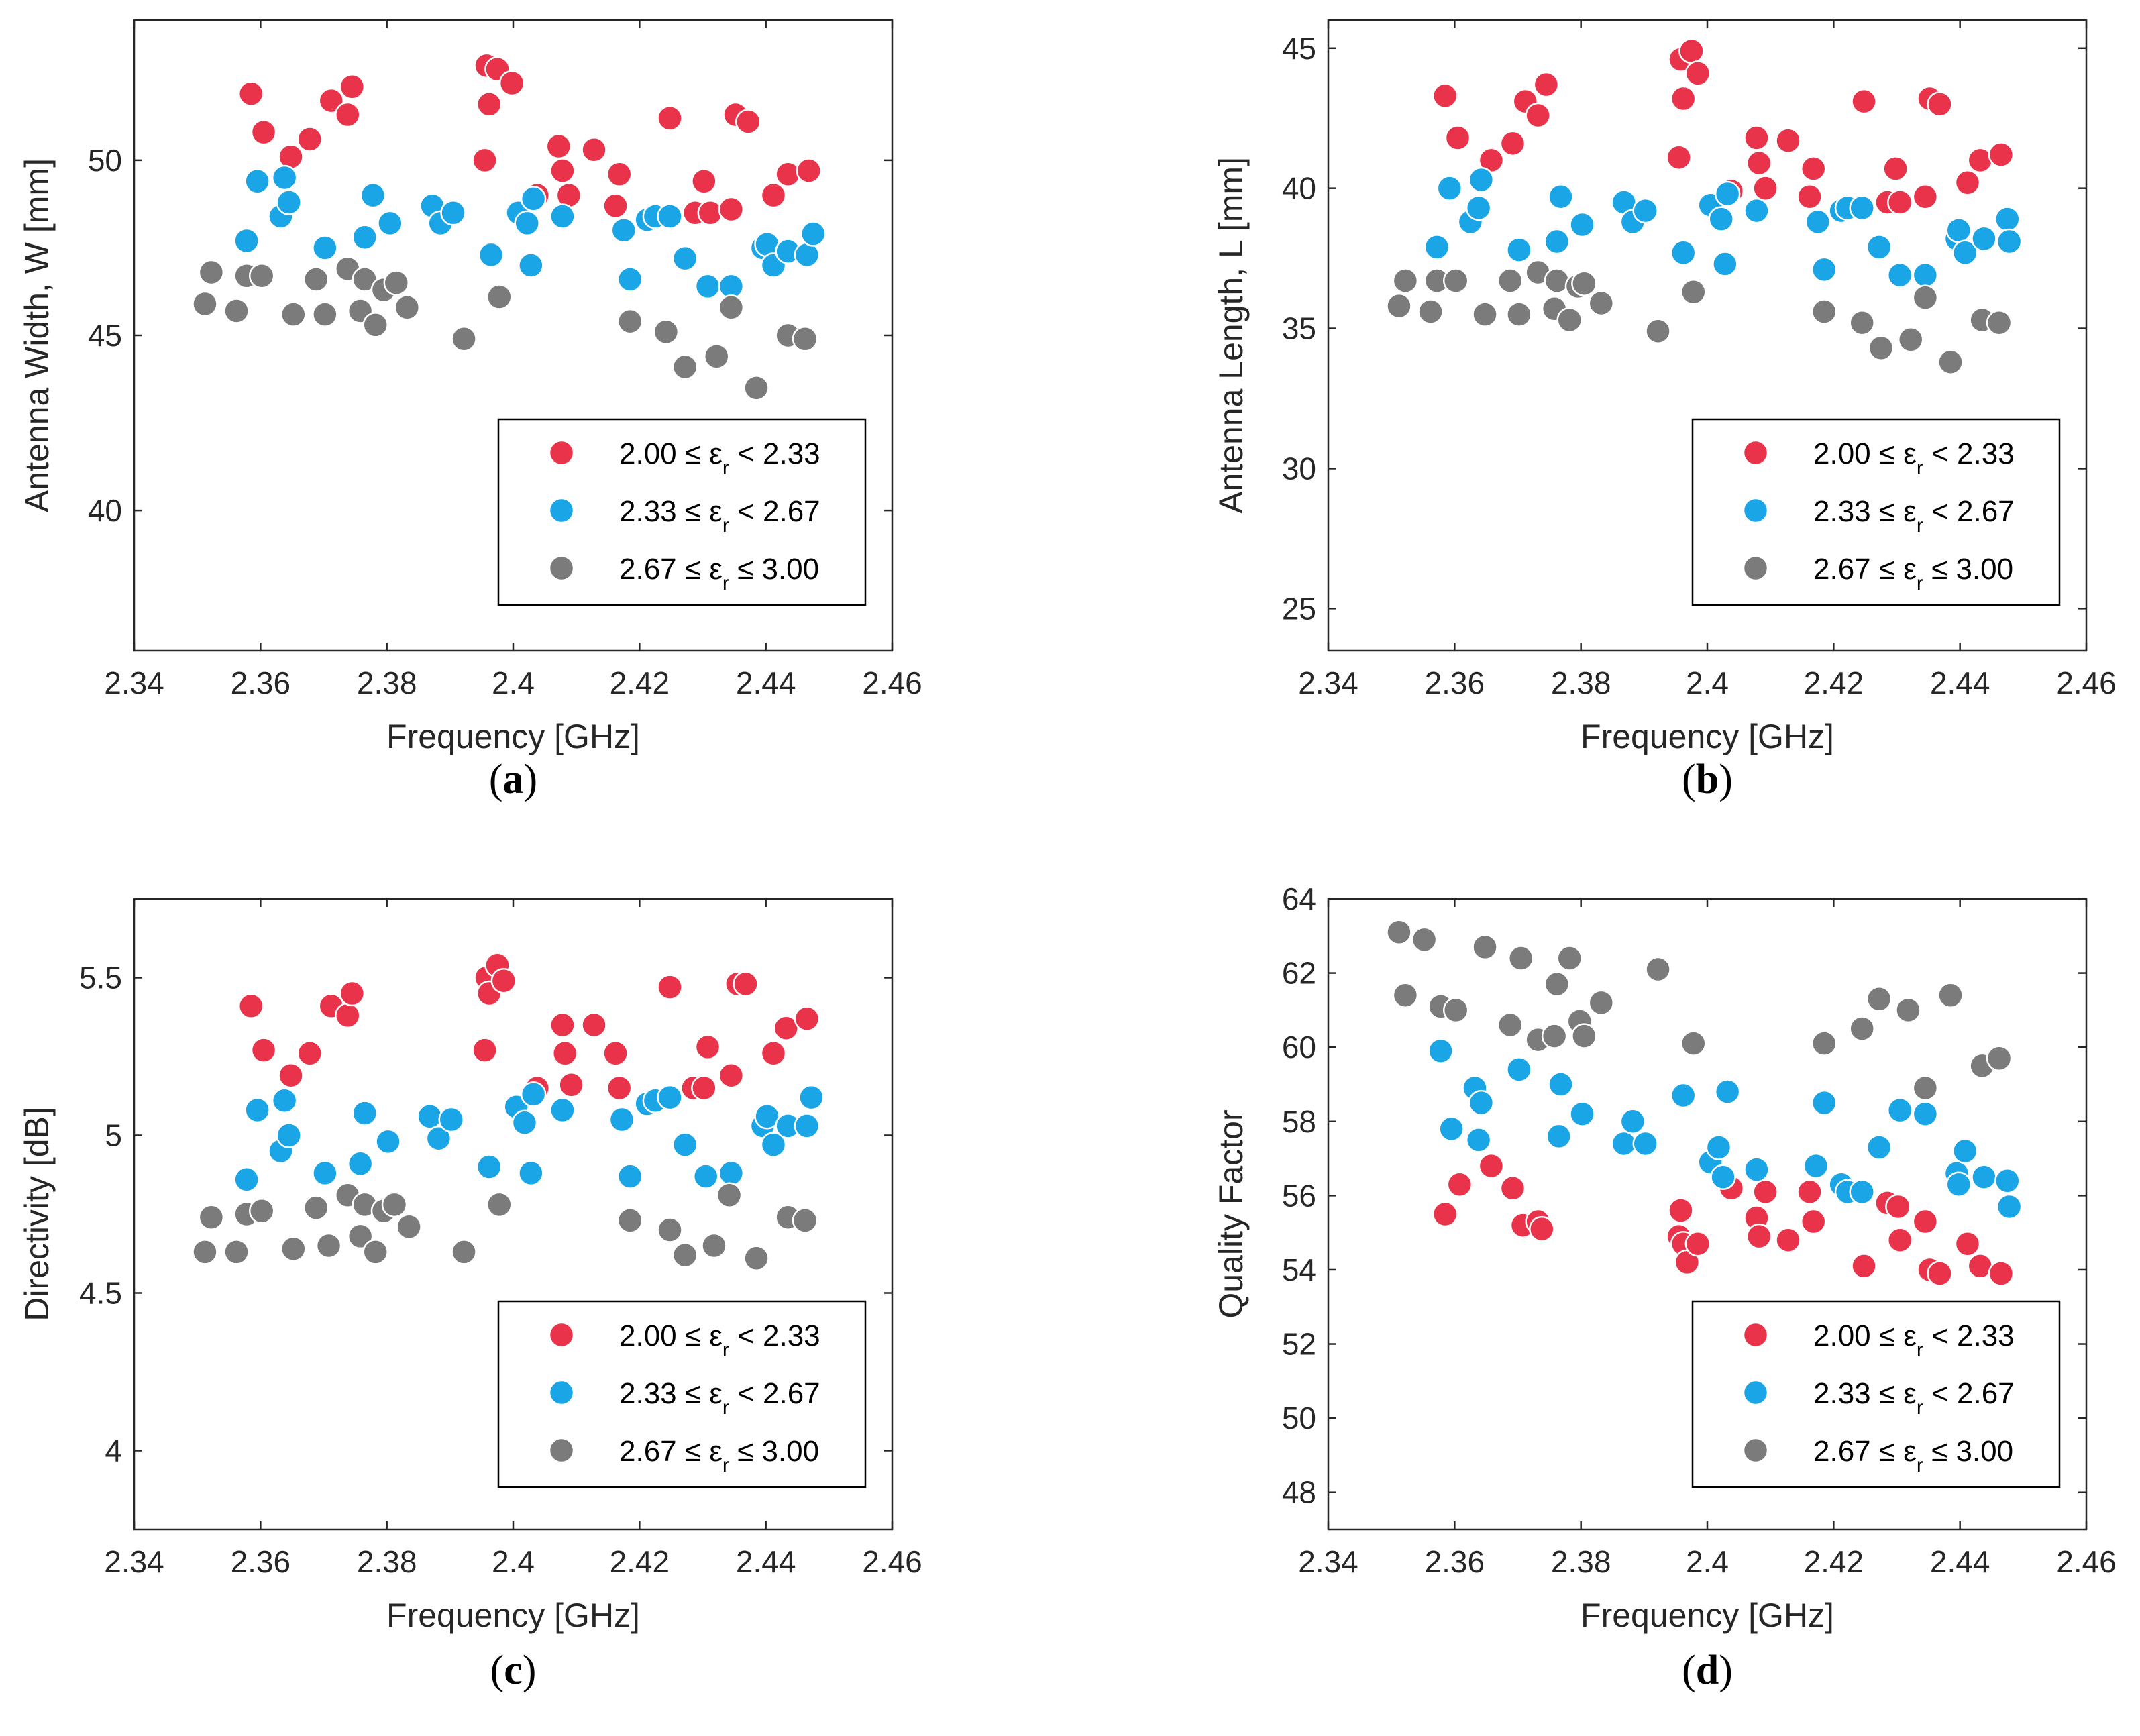 Image resolution: width=2140 pixels, height=1736 pixels. I want to click on x-axis-label: Frequency [GHz], so click(513, 1615).